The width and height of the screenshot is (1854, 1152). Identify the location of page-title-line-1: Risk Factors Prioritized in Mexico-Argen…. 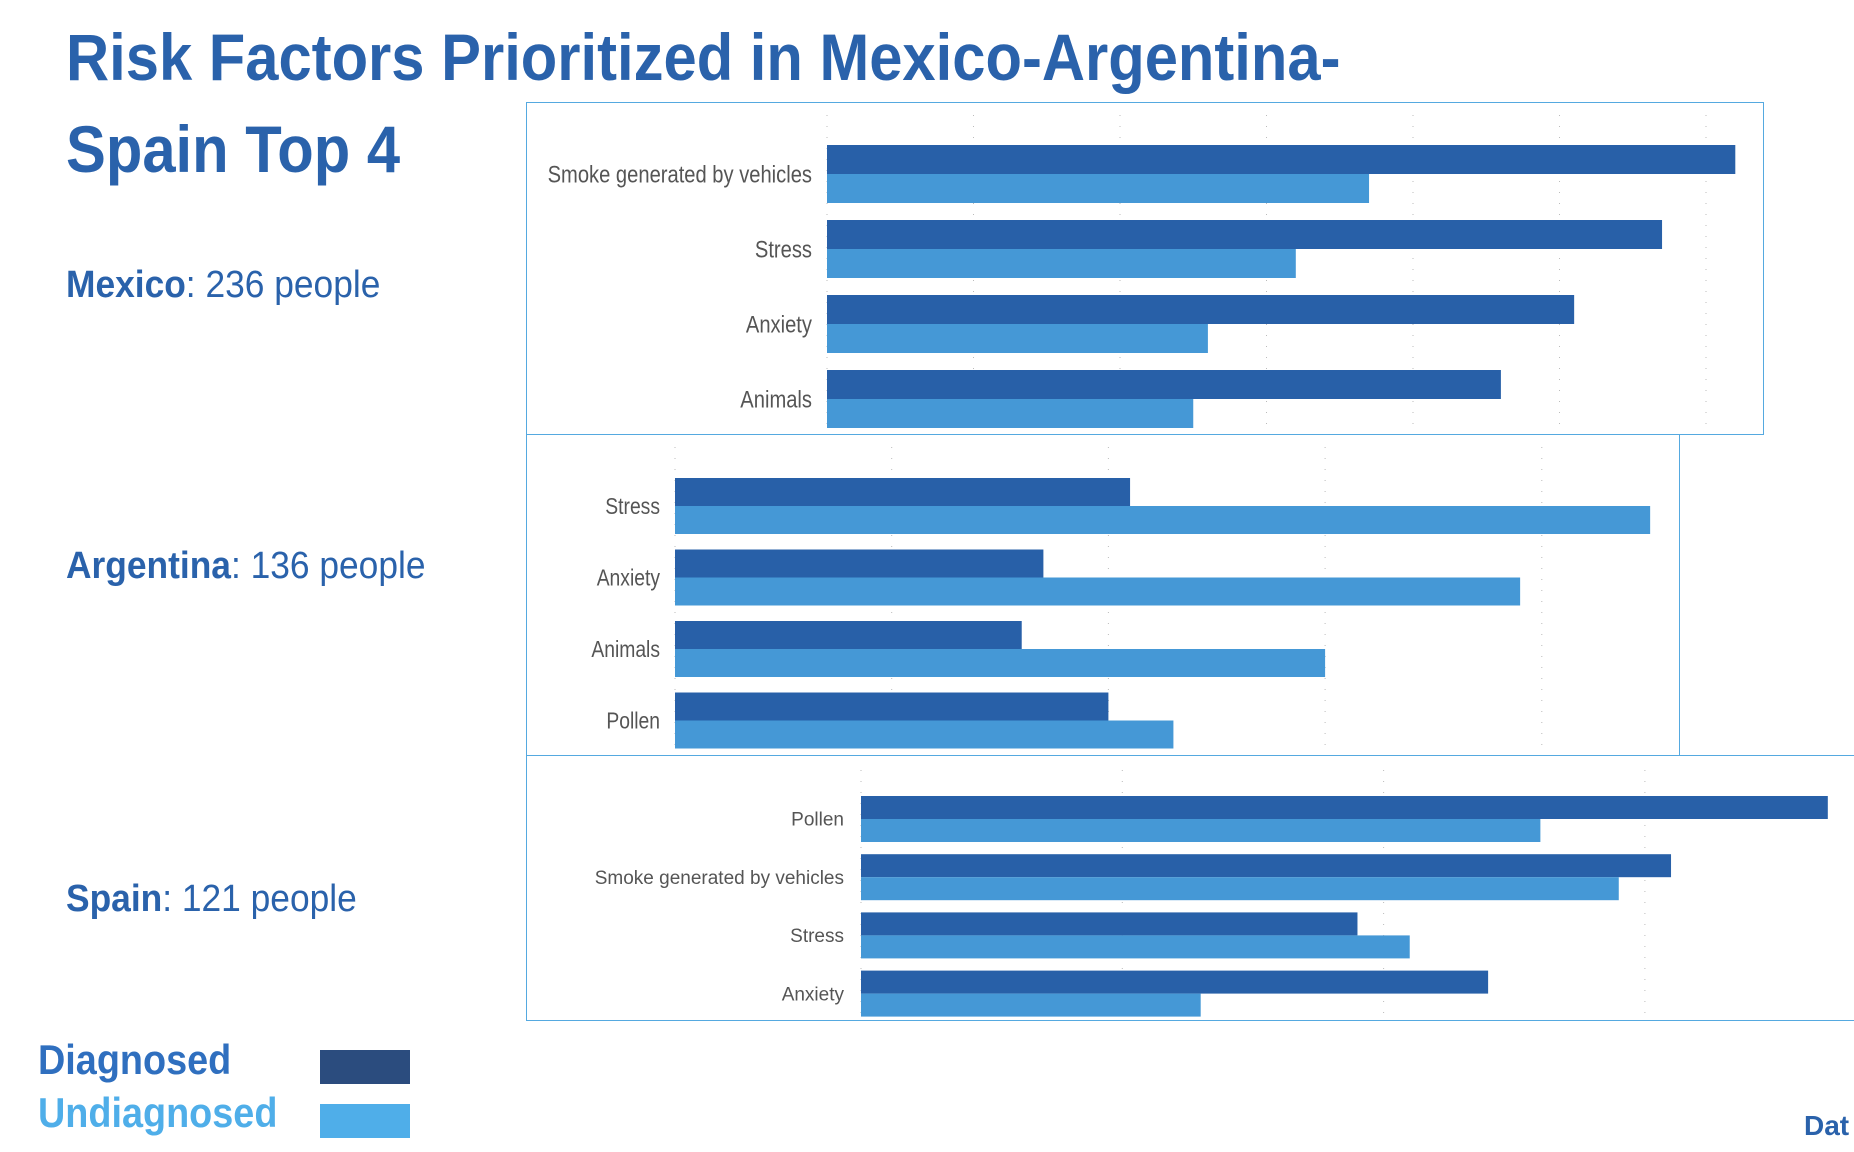
(703, 57).